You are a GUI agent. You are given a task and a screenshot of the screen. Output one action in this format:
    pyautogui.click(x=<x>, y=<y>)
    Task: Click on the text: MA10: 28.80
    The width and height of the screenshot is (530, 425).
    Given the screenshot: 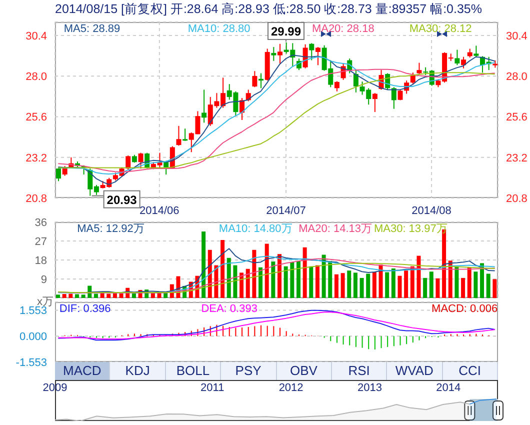 What is the action you would take?
    pyautogui.click(x=219, y=29)
    